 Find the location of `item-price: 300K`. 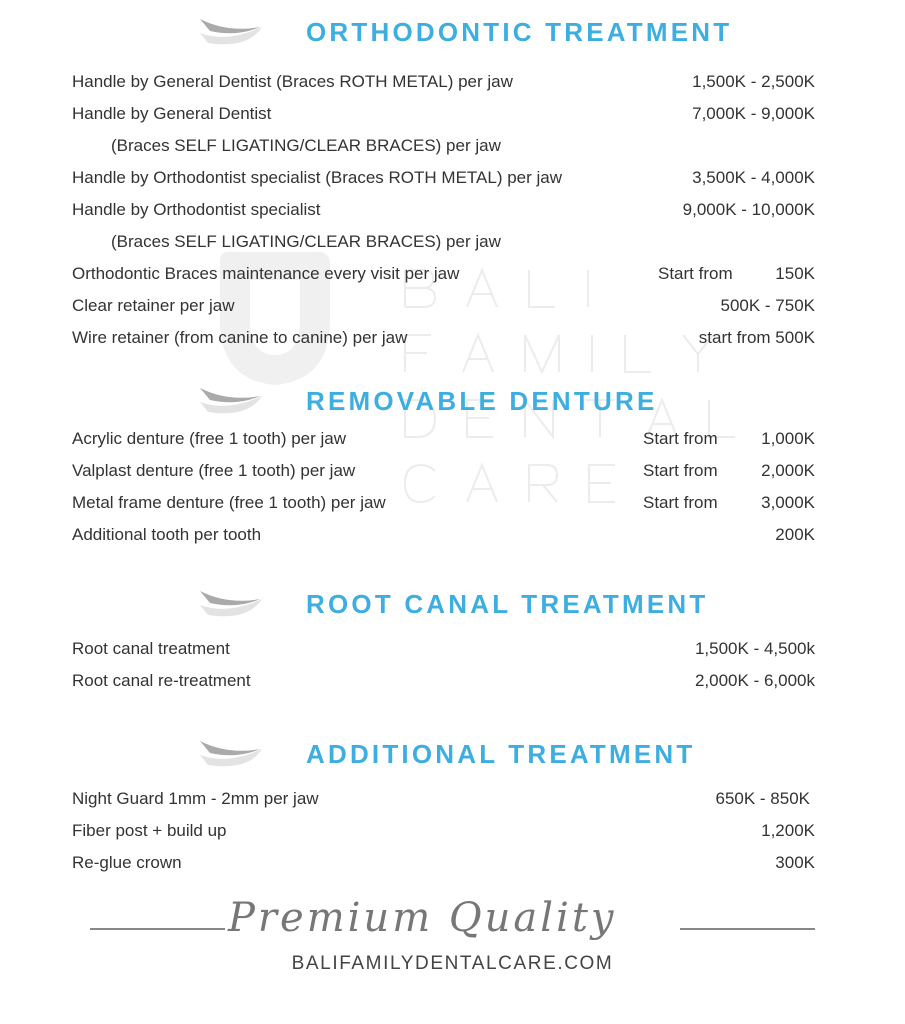

item-price: 300K is located at coordinates (795, 862).